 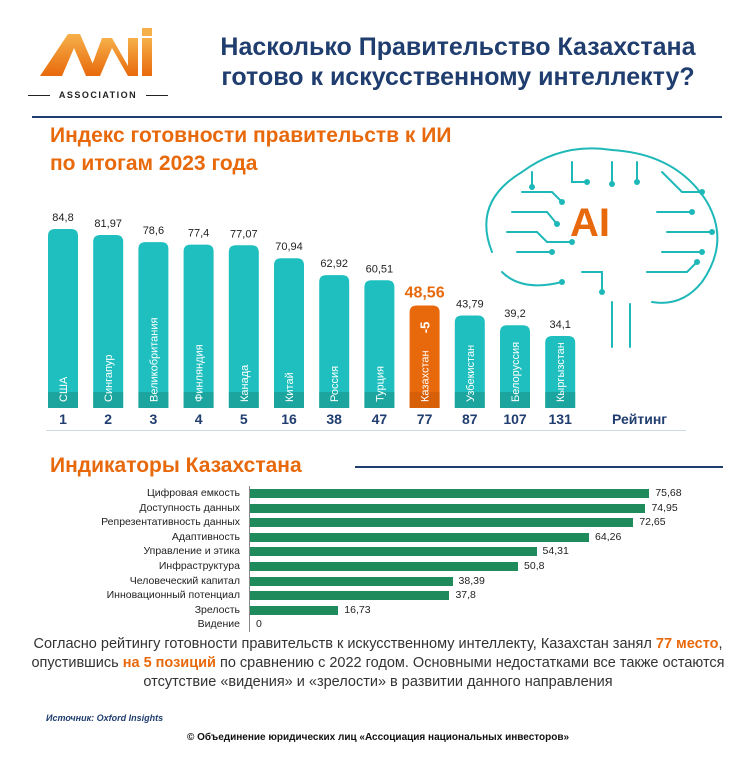 What do you see at coordinates (380, 384) in the screenshot?
I see `category-label: Турция` at bounding box center [380, 384].